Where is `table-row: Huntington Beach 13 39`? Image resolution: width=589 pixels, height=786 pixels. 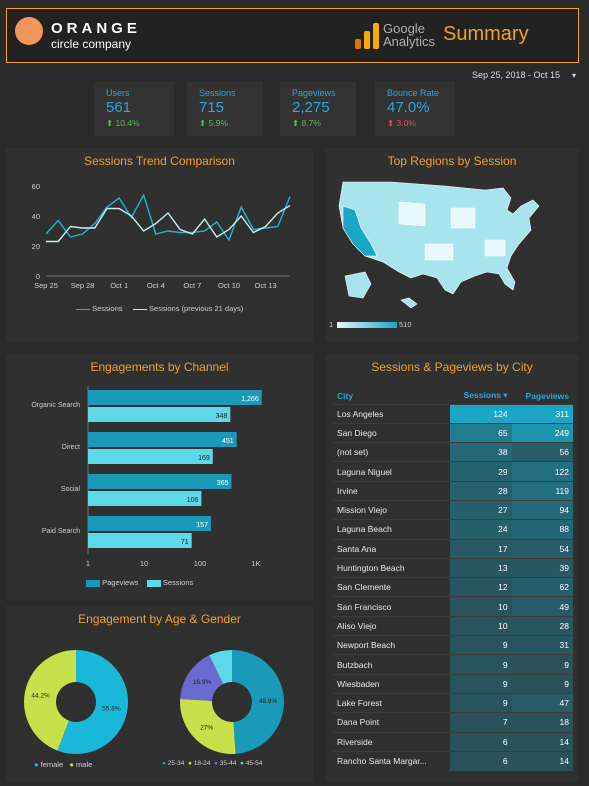
table-row: Huntington Beach 13 39 is located at coordinates (453, 567).